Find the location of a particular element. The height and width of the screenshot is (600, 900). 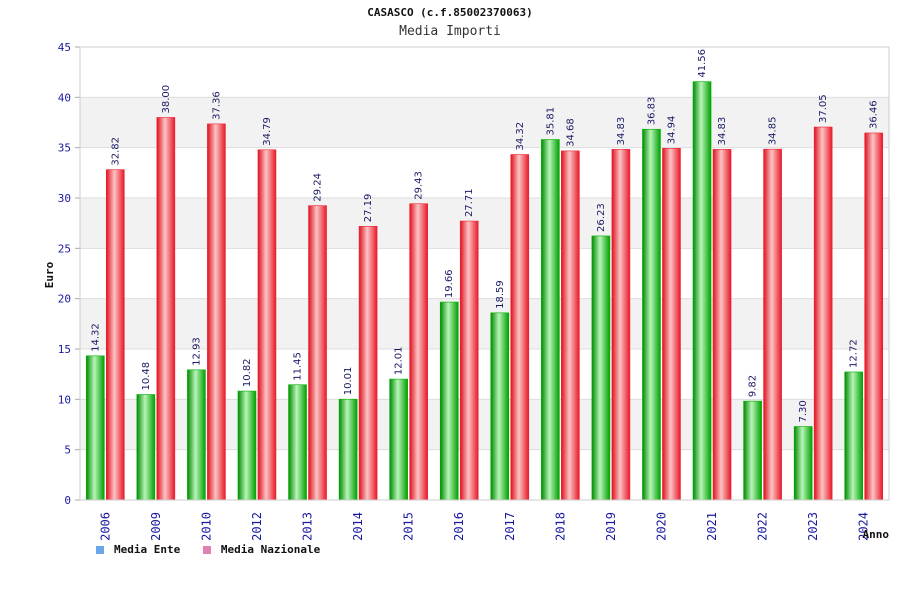

x-tick-label: 2024 is located at coordinates (864, 526).